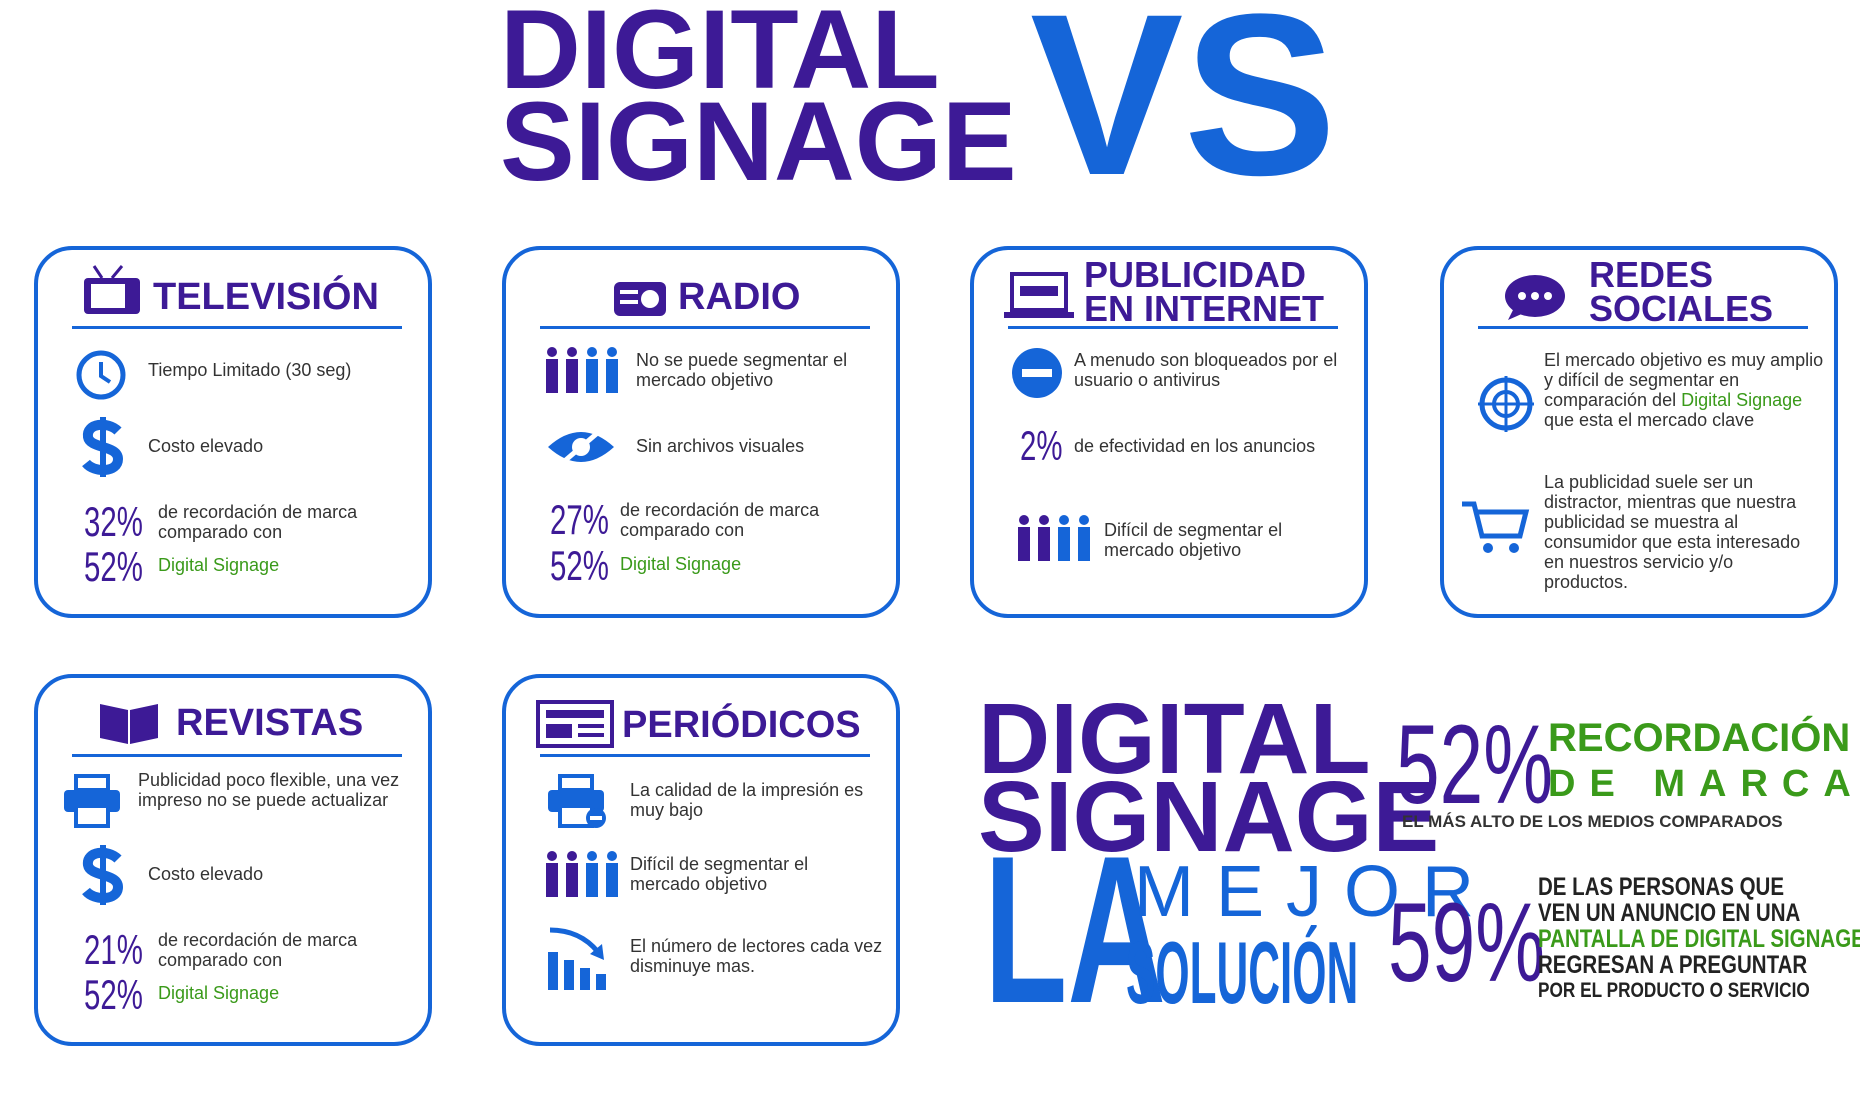  I want to click on card-title: PUBLICIDAD EN INTERNET, so click(1219, 291).